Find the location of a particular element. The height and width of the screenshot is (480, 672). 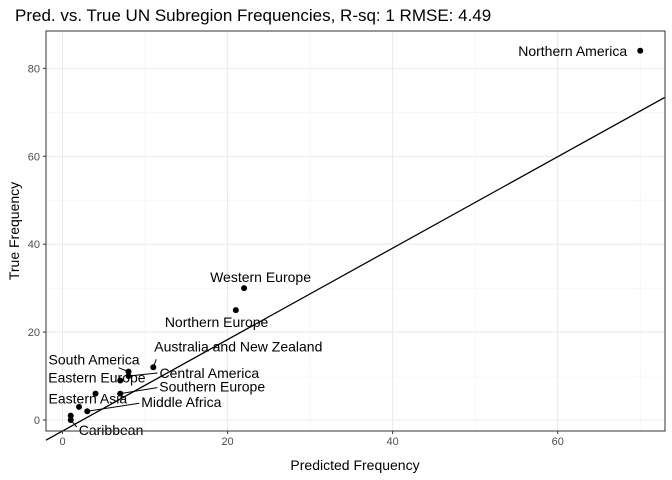

y-tick-label: 80 is located at coordinates (34, 69).